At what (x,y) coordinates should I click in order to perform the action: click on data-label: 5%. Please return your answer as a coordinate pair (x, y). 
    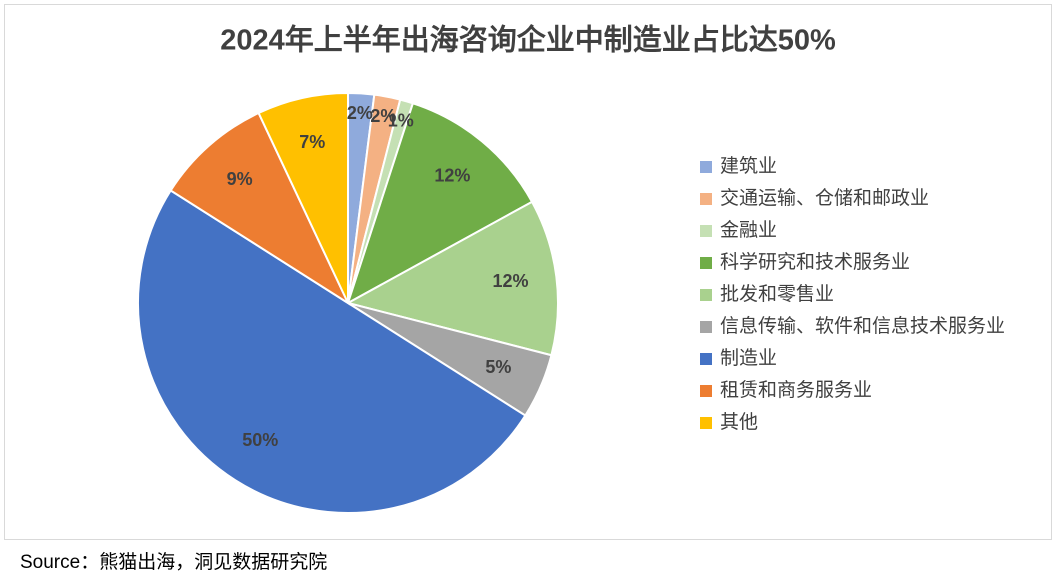
    Looking at the image, I should click on (498, 367).